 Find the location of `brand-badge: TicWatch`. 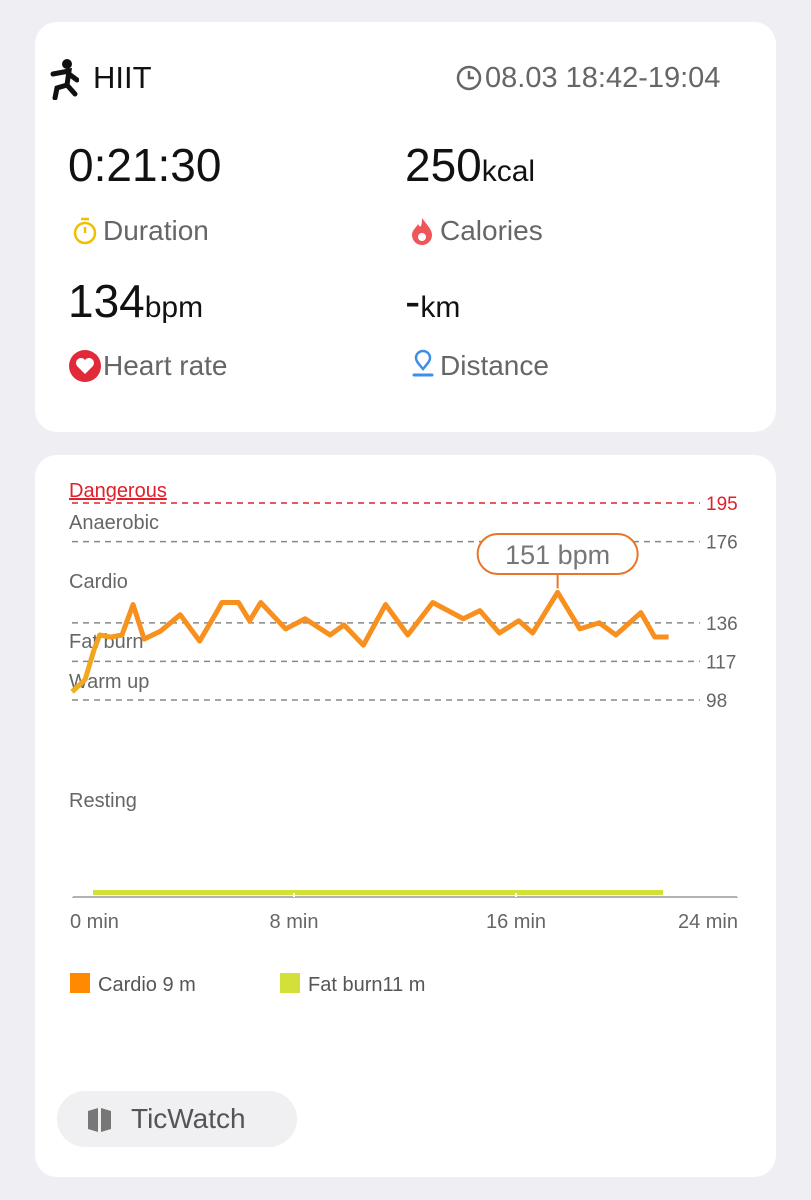

brand-badge: TicWatch is located at coordinates (177, 1119).